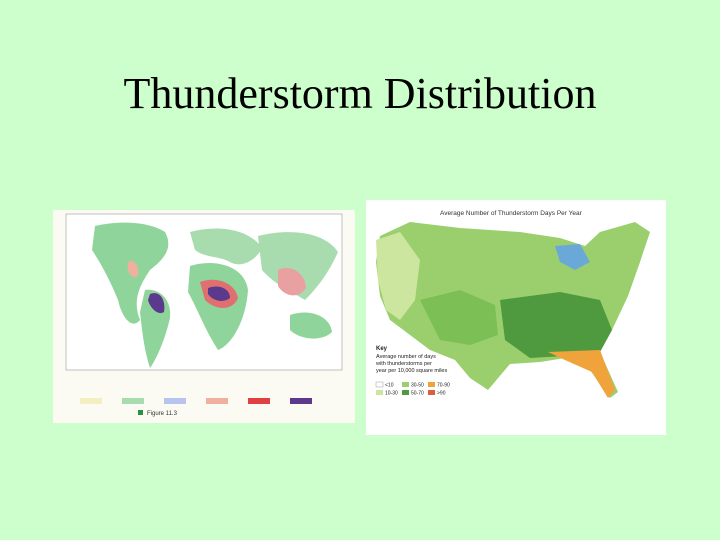 The width and height of the screenshot is (720, 540). What do you see at coordinates (403, 364) in the screenshot?
I see `key-text: with thunderstorms per` at bounding box center [403, 364].